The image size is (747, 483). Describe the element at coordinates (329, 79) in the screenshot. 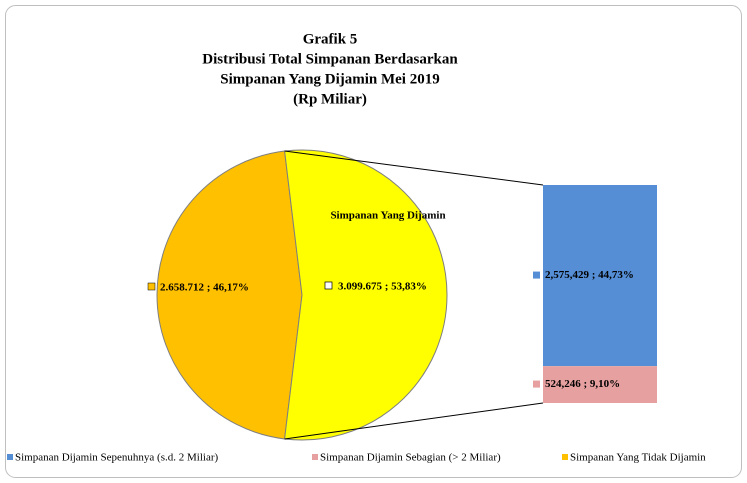

I see `chart-title: Simpanan Yang Dijamin Mei 2019` at that location.